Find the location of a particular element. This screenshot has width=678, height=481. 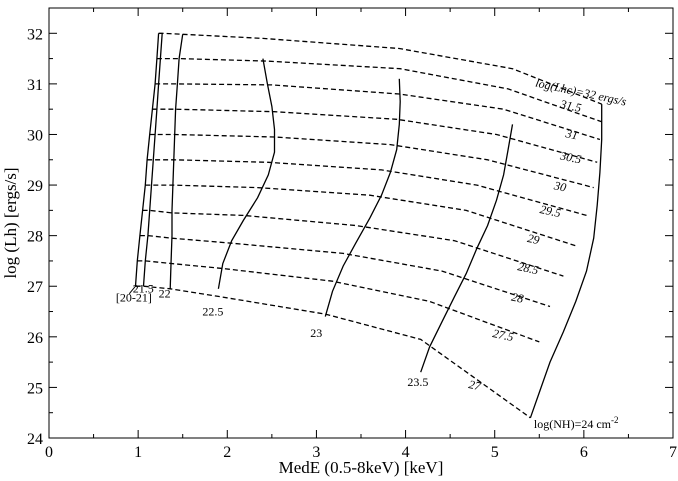

y-tick-label: 29 is located at coordinates (35, 186).